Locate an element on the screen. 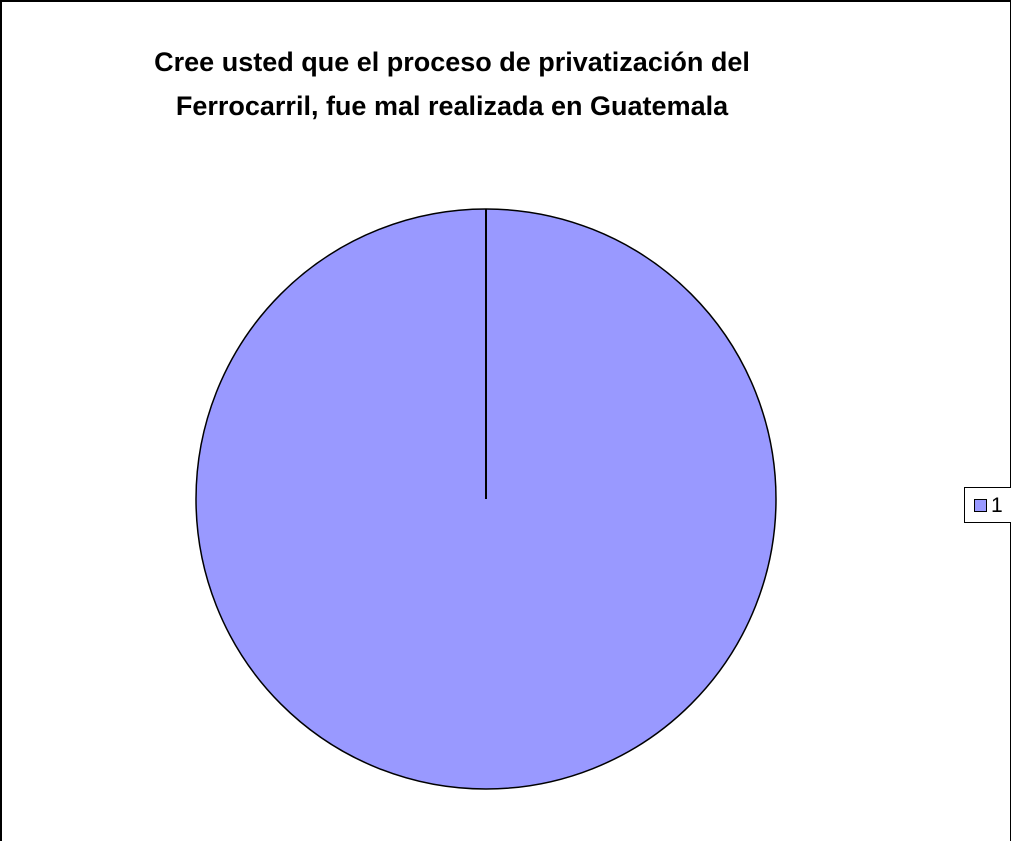 The width and height of the screenshot is (1011, 843). legend-swatch is located at coordinates (980, 505).